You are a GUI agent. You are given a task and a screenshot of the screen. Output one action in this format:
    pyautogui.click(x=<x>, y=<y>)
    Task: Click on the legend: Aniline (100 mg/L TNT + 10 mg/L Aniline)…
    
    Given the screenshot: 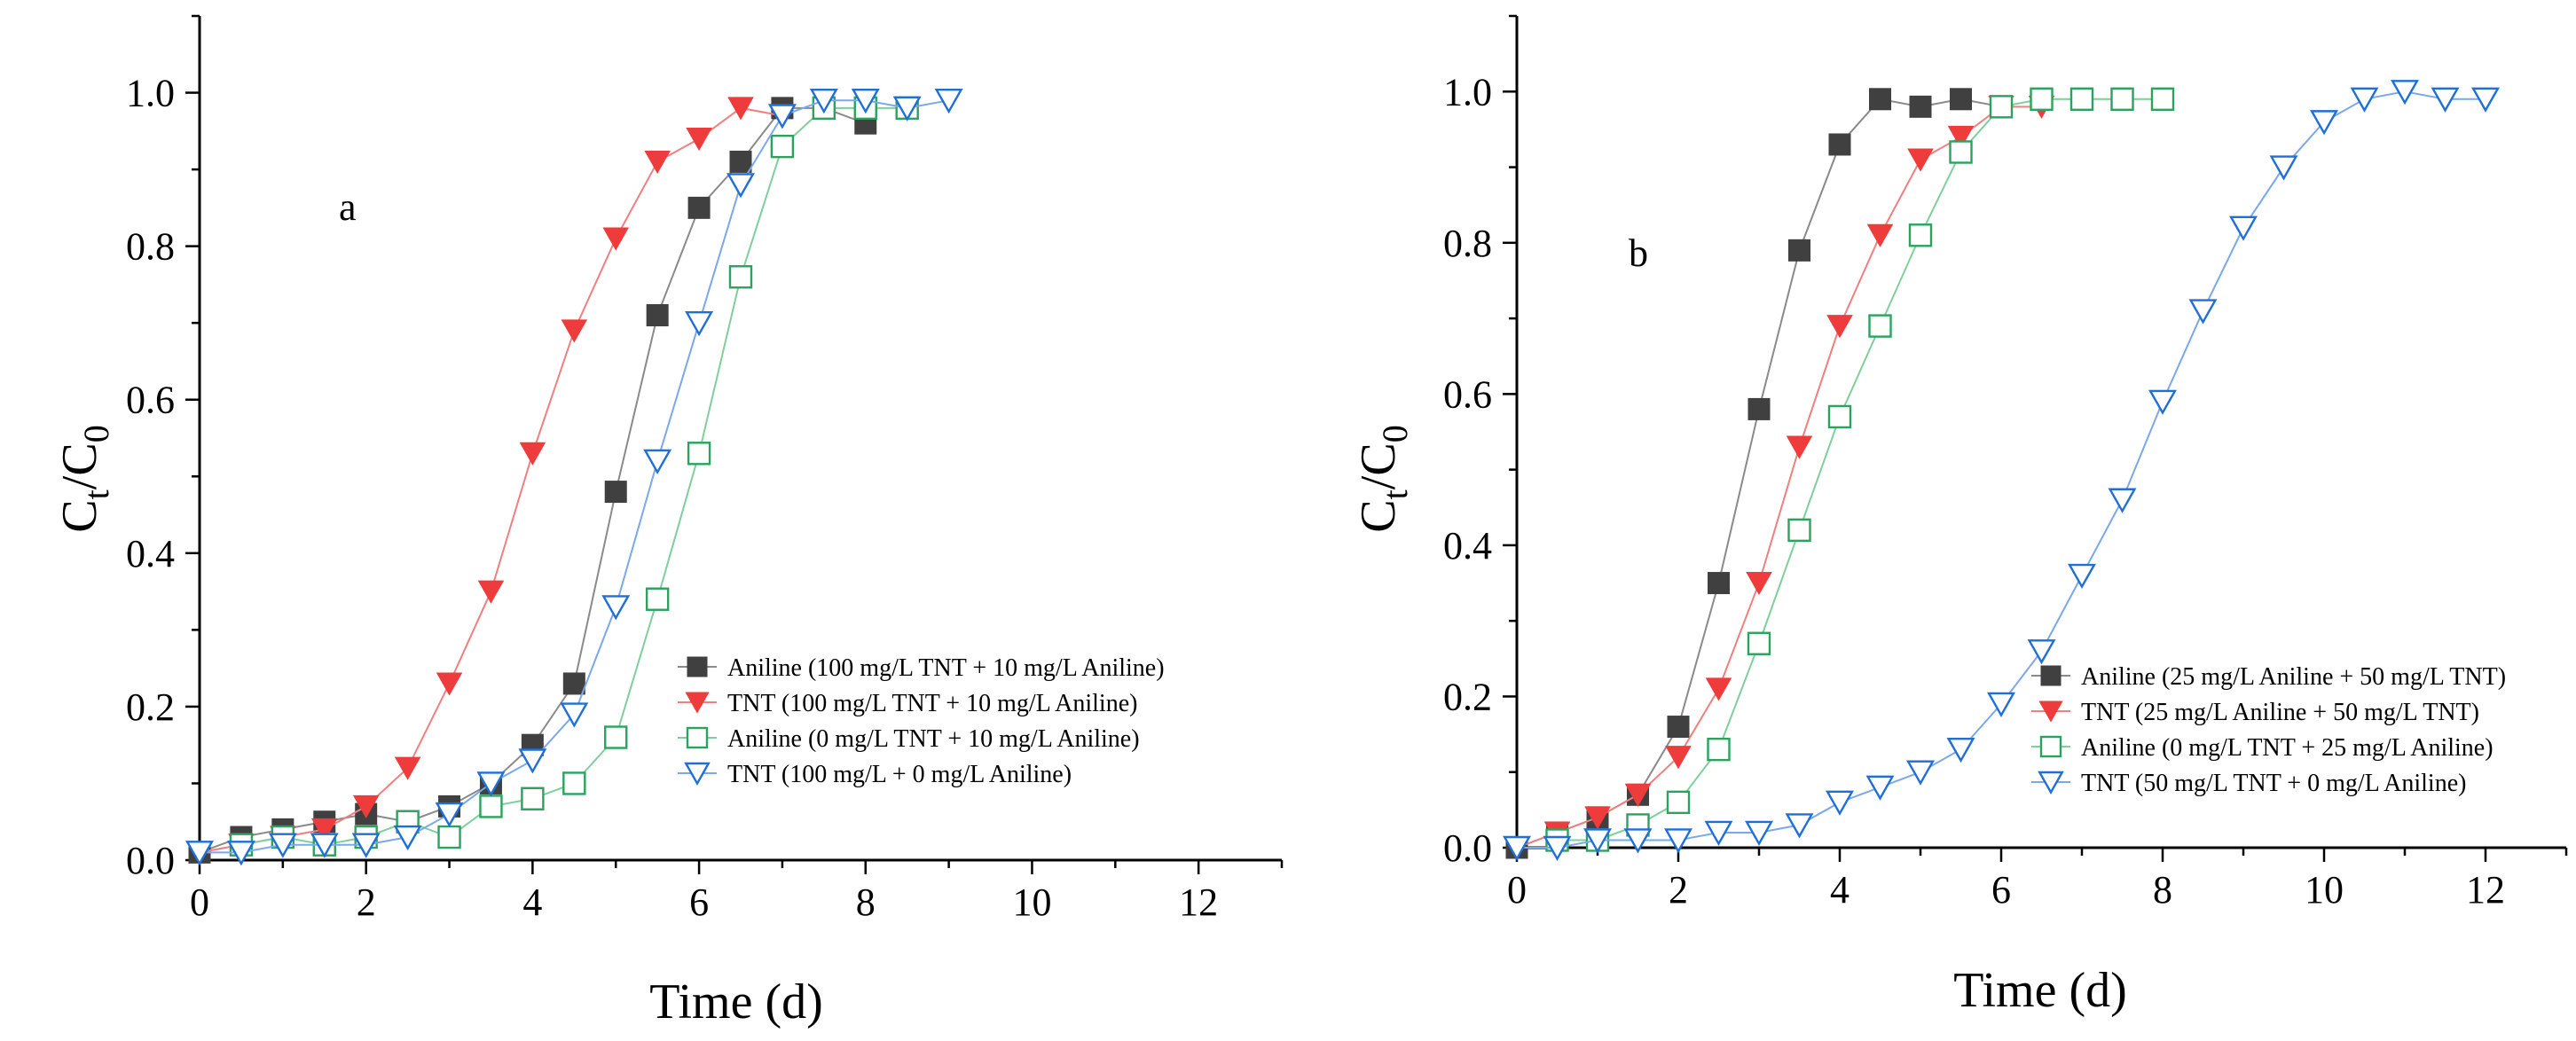 What is the action you would take?
    pyautogui.click(x=921, y=721)
    